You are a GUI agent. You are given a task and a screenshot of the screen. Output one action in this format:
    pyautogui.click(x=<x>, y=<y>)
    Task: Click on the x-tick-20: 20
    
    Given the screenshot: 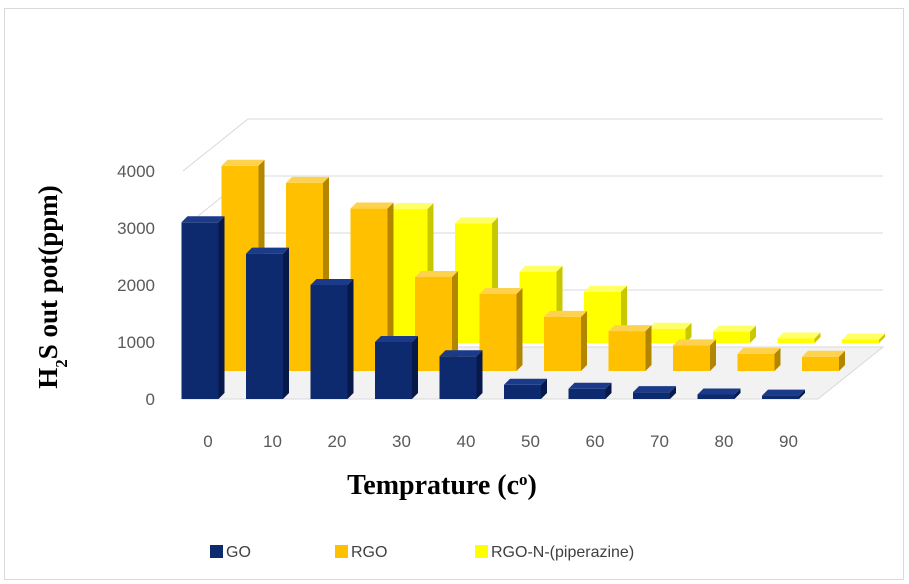 What is the action you would take?
    pyautogui.click(x=337, y=441)
    